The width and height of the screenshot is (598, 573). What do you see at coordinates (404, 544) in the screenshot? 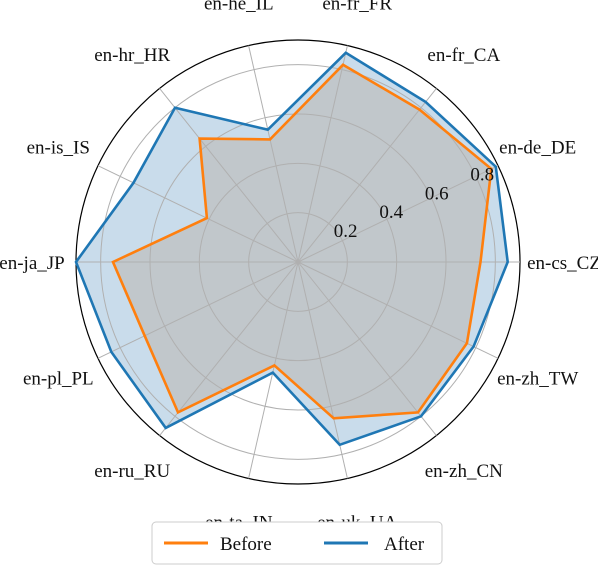
I see `legend-after-label: After` at bounding box center [404, 544].